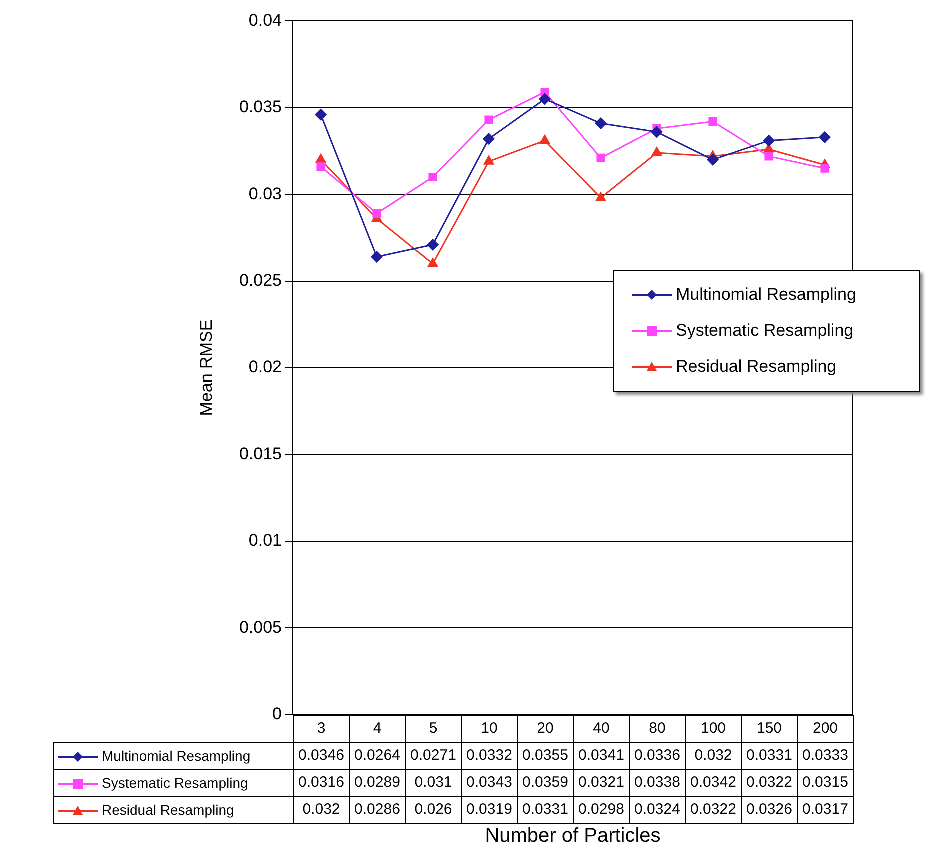  I want to click on data-label: 0.0271, so click(434, 756).